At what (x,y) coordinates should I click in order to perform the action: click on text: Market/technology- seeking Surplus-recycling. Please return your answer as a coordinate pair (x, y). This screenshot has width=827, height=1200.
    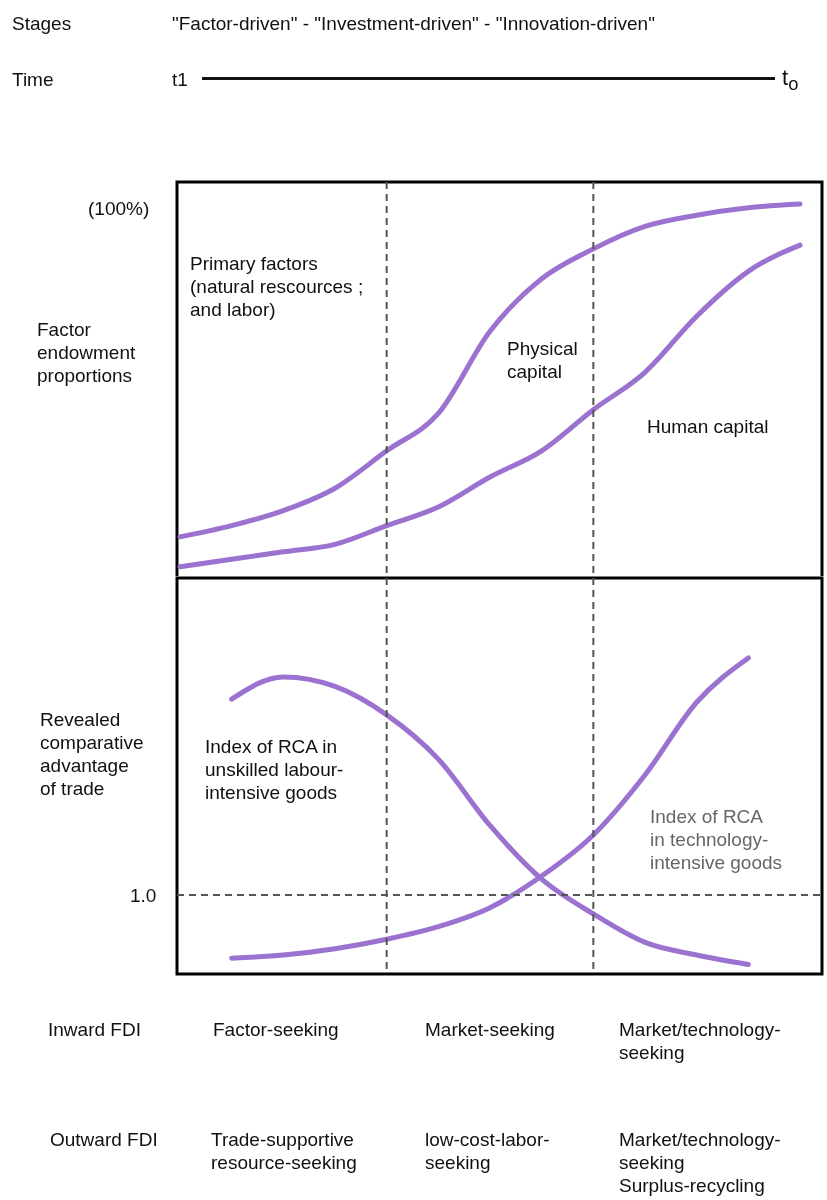
    Looking at the image, I should click on (700, 1162).